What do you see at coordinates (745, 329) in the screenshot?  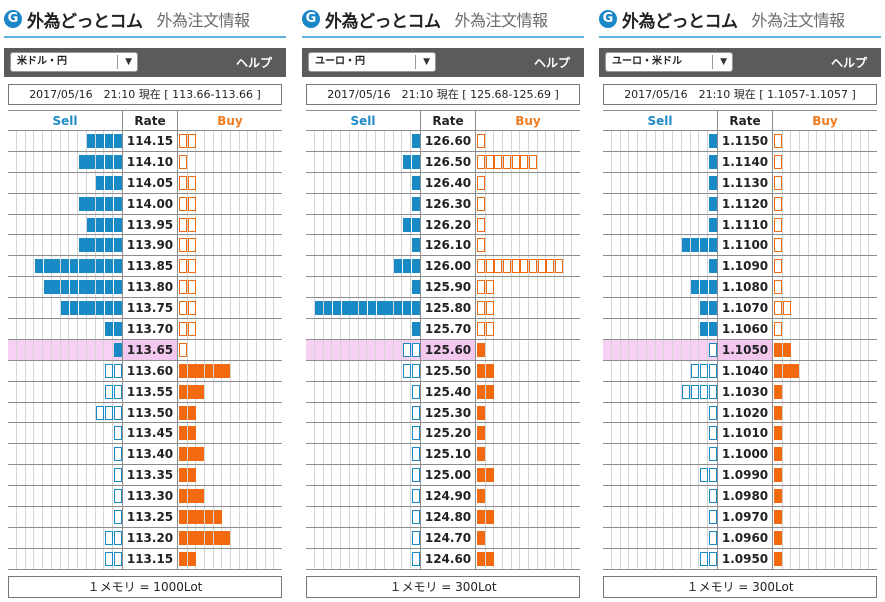 I see `rate-value: 1.1060` at bounding box center [745, 329].